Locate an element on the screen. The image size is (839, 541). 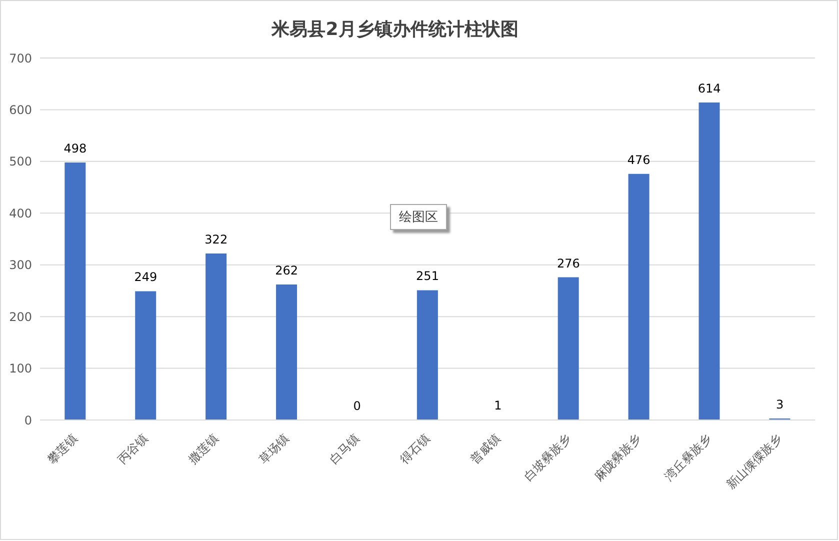
y-tick-label: 100 is located at coordinates (20, 369).